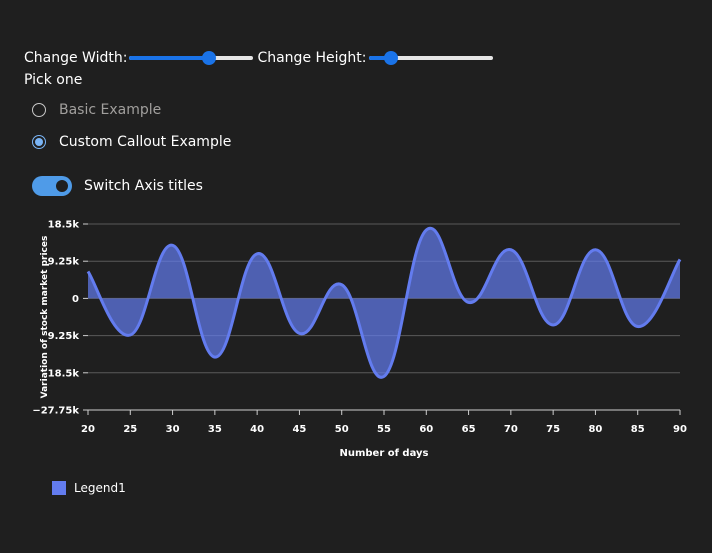 The image size is (712, 553). What do you see at coordinates (426, 429) in the screenshot?
I see `x-tick-label: 60` at bounding box center [426, 429].